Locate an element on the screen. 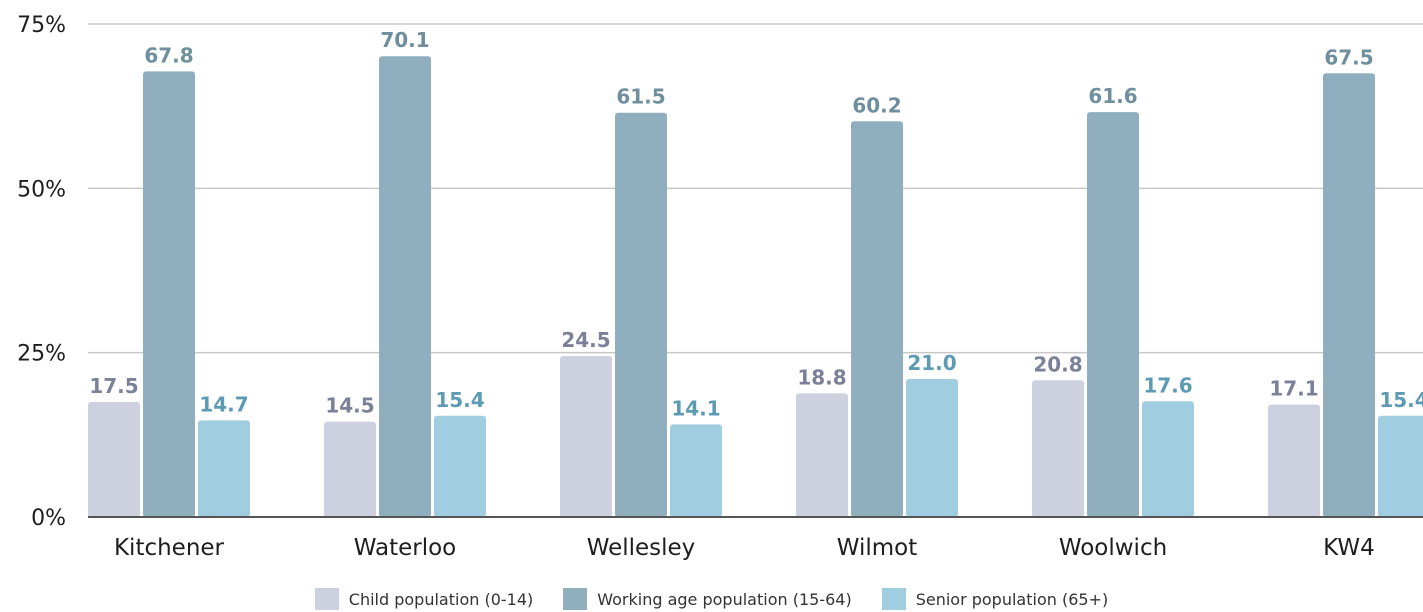  data-label: 70.1 is located at coordinates (404, 40).